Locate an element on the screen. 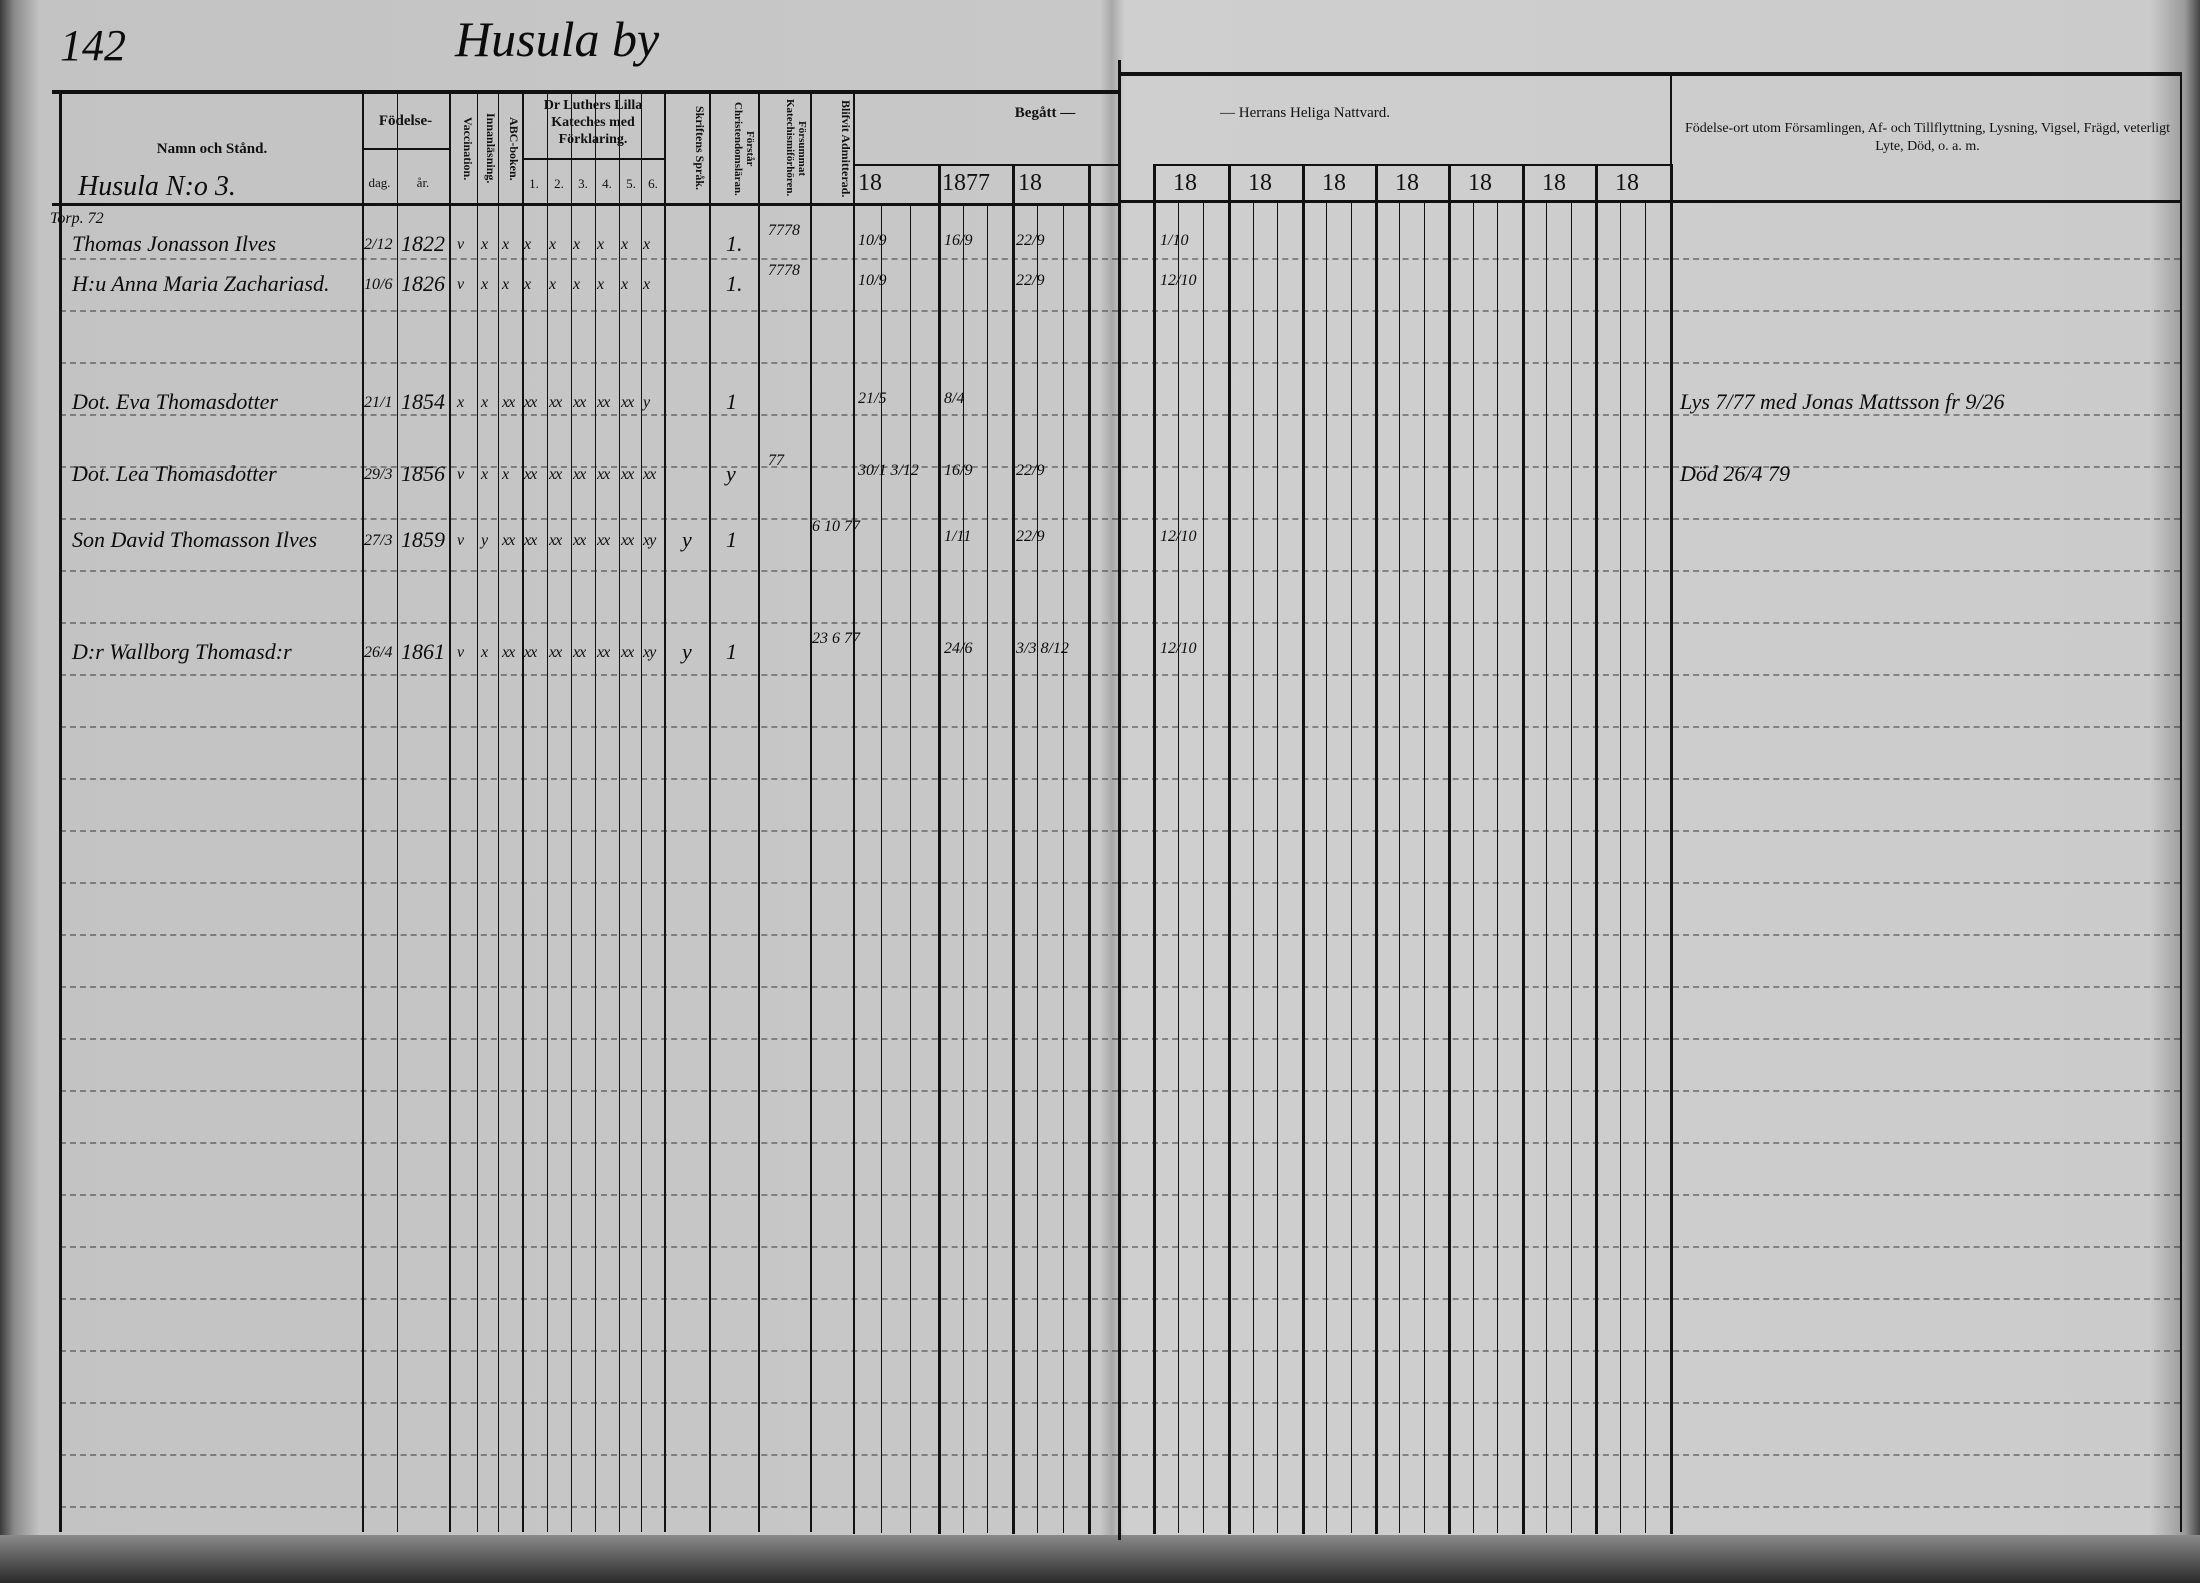 Image resolution: width=2200 pixels, height=1583 pixels. communion-date: 12/10 is located at coordinates (1178, 280).